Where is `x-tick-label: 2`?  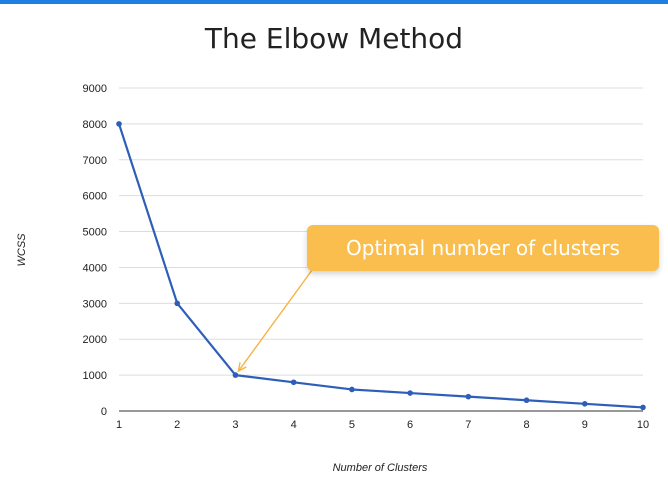 x-tick-label: 2 is located at coordinates (177, 425).